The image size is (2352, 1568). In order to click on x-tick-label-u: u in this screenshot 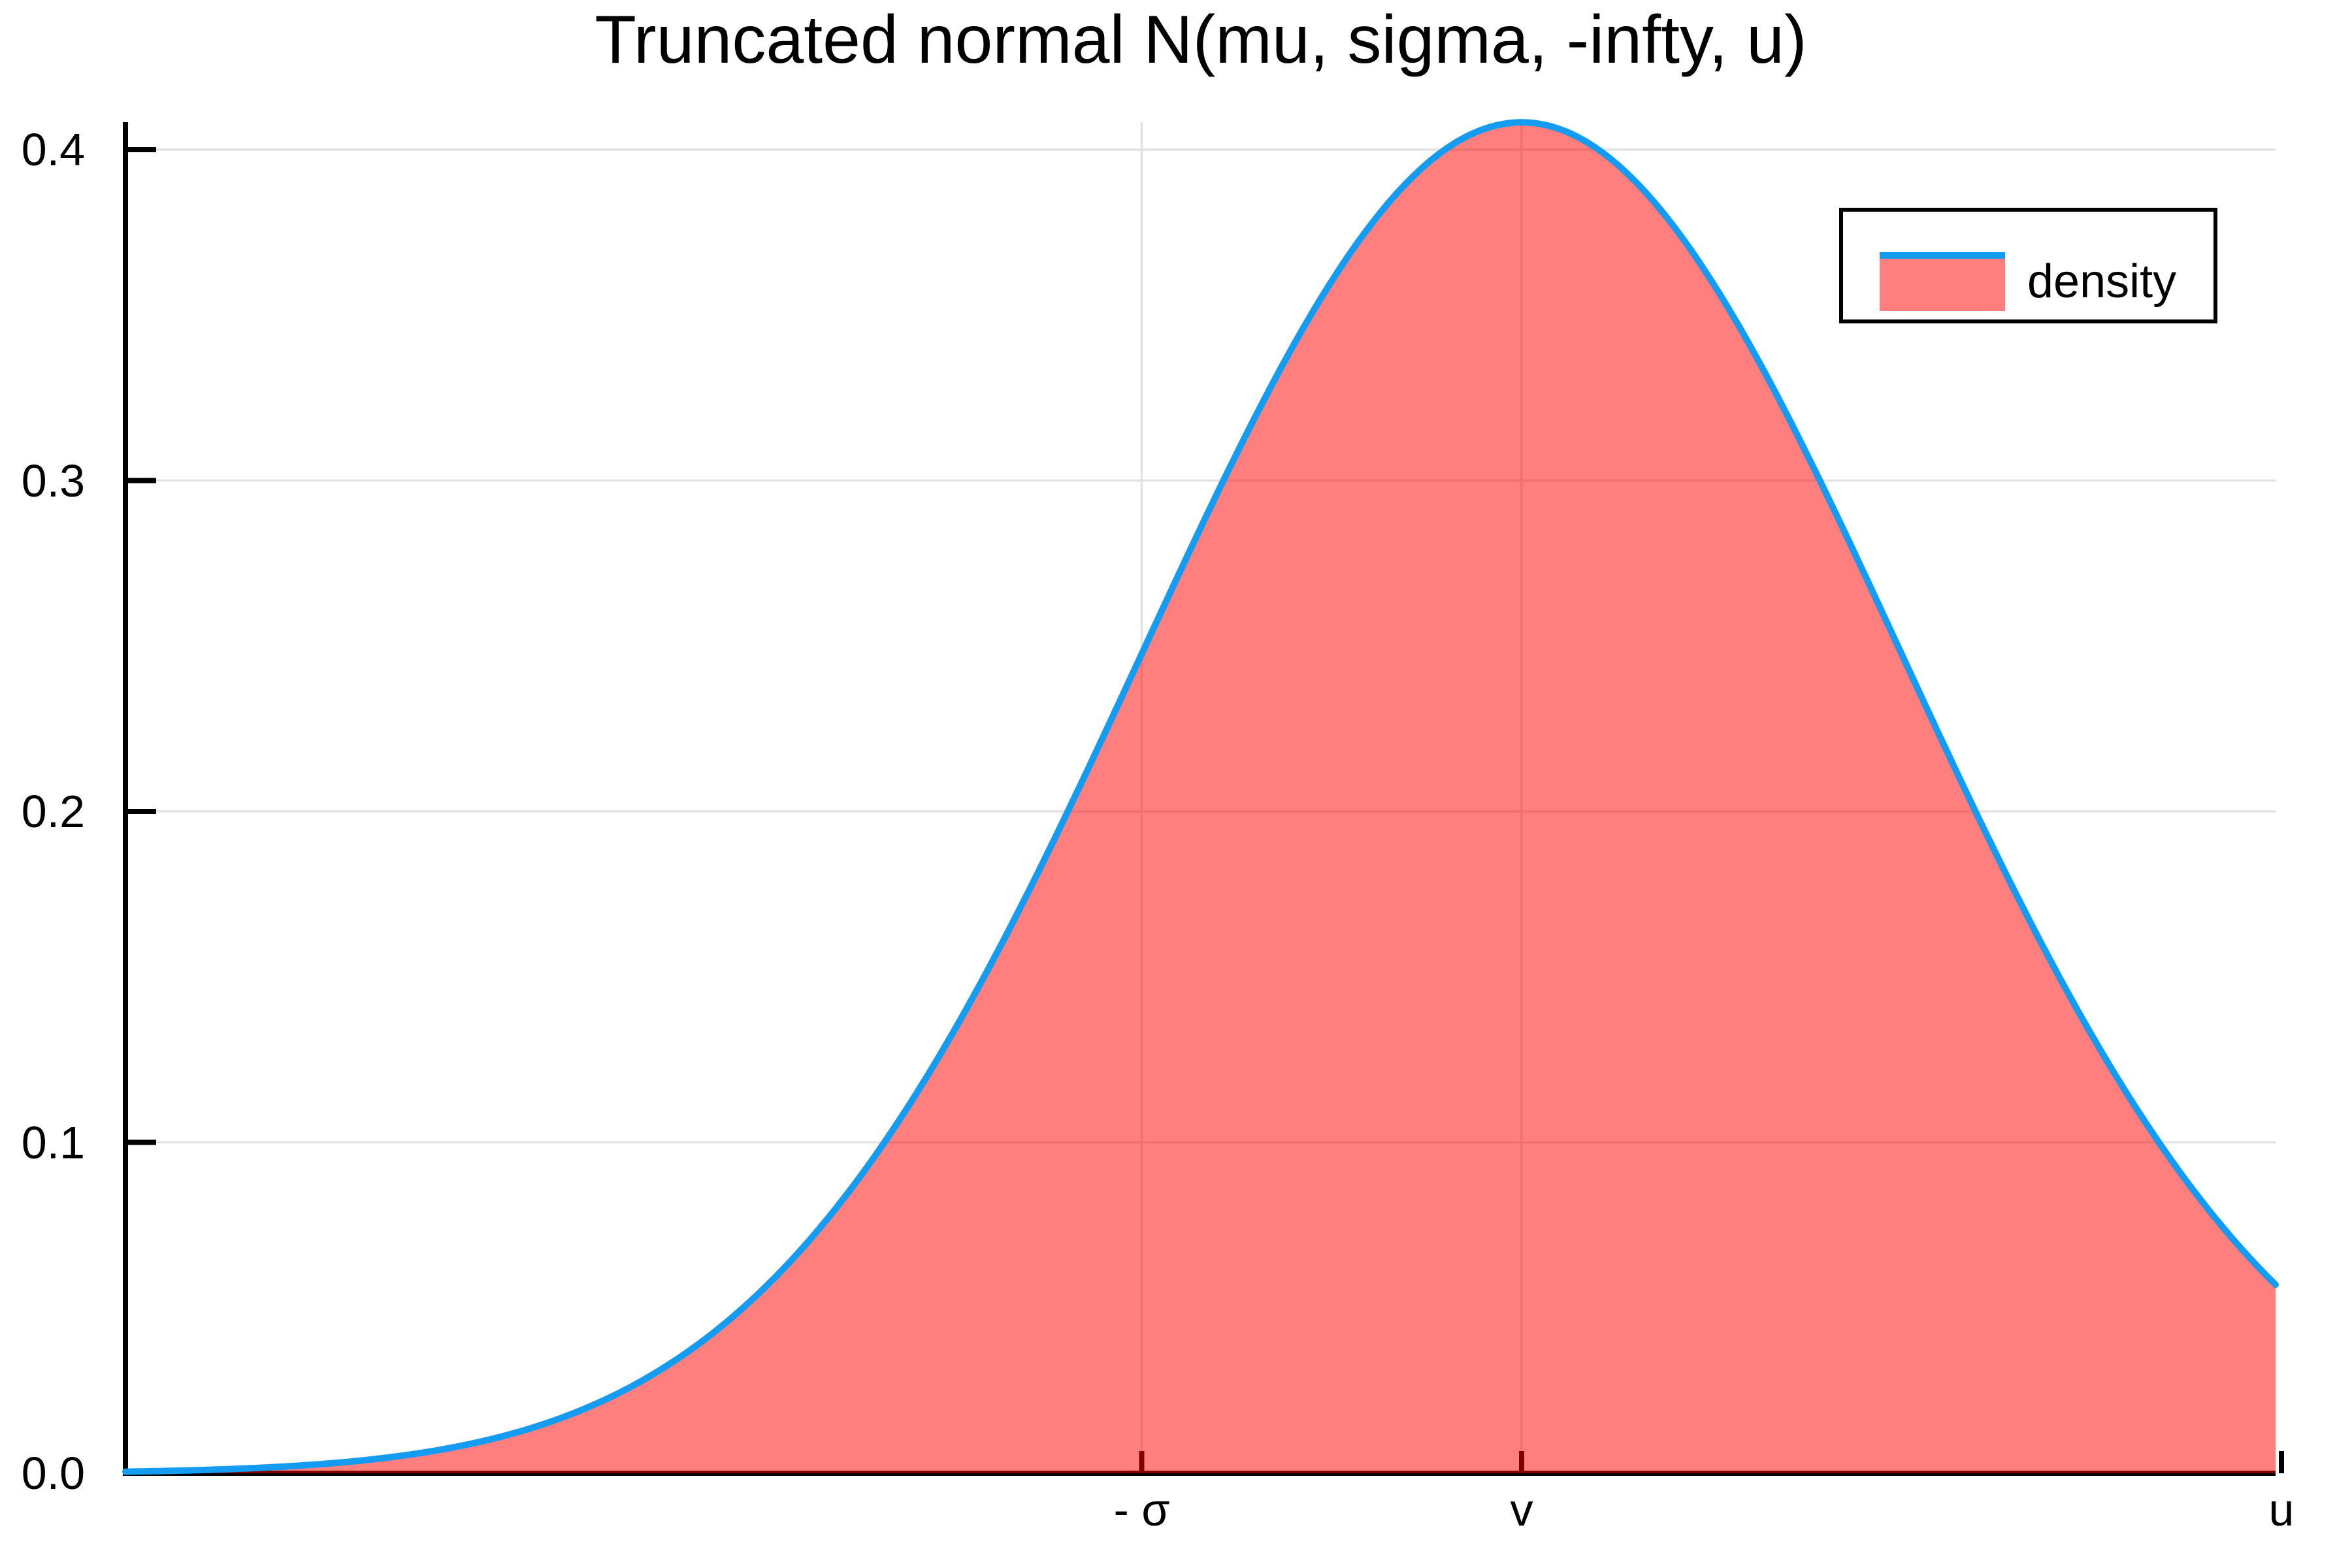, I will do `click(2281, 1509)`.